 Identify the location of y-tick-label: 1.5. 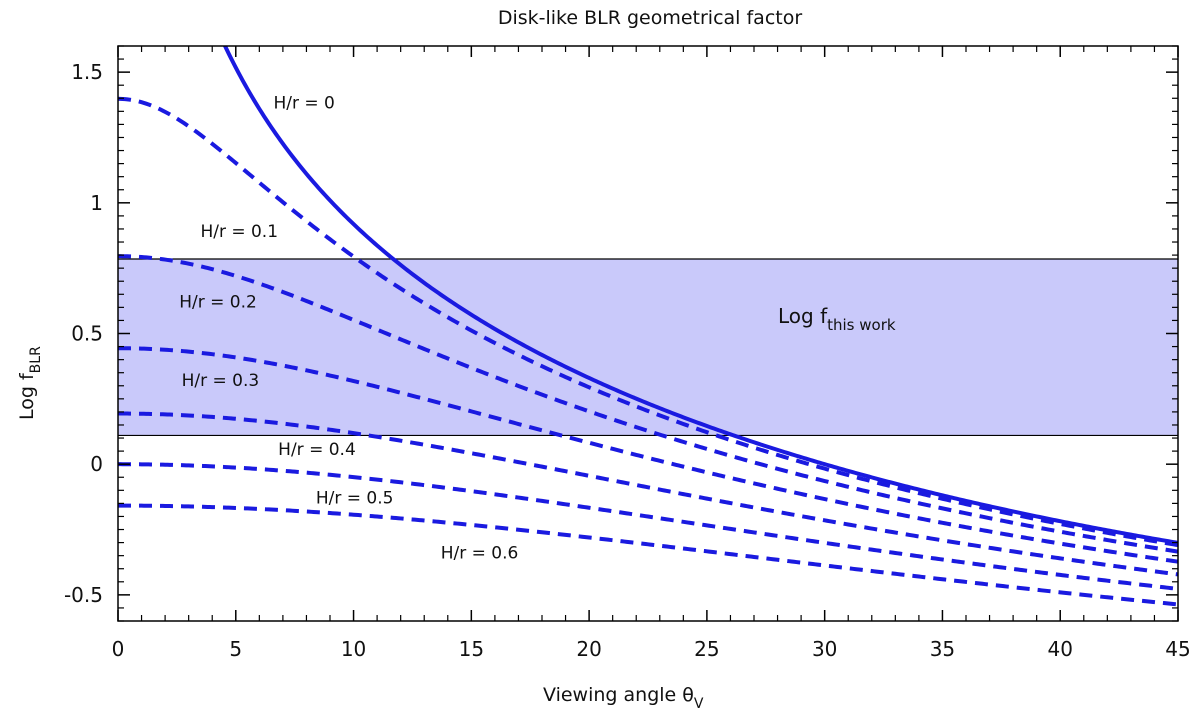
(87, 72).